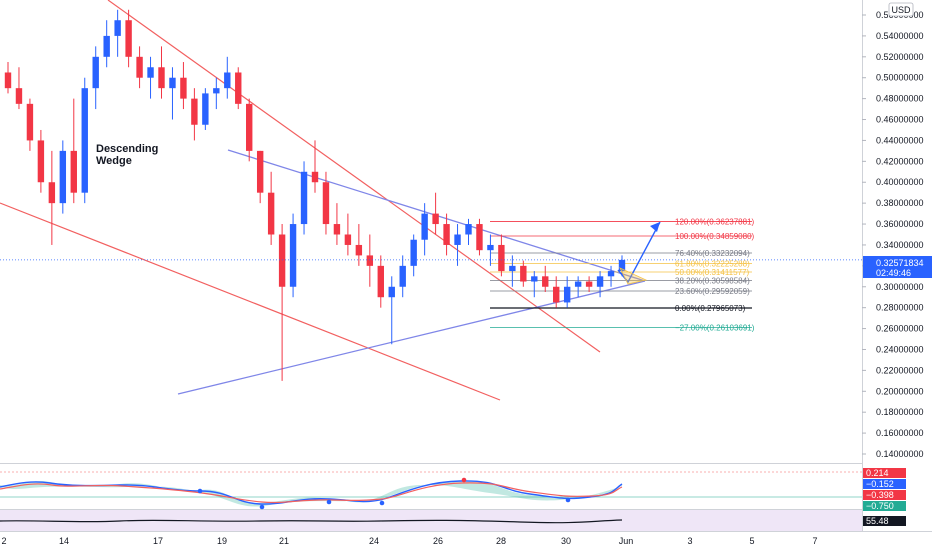 This screenshot has height=555, width=932. I want to click on date-tick-label: 28, so click(501, 541).